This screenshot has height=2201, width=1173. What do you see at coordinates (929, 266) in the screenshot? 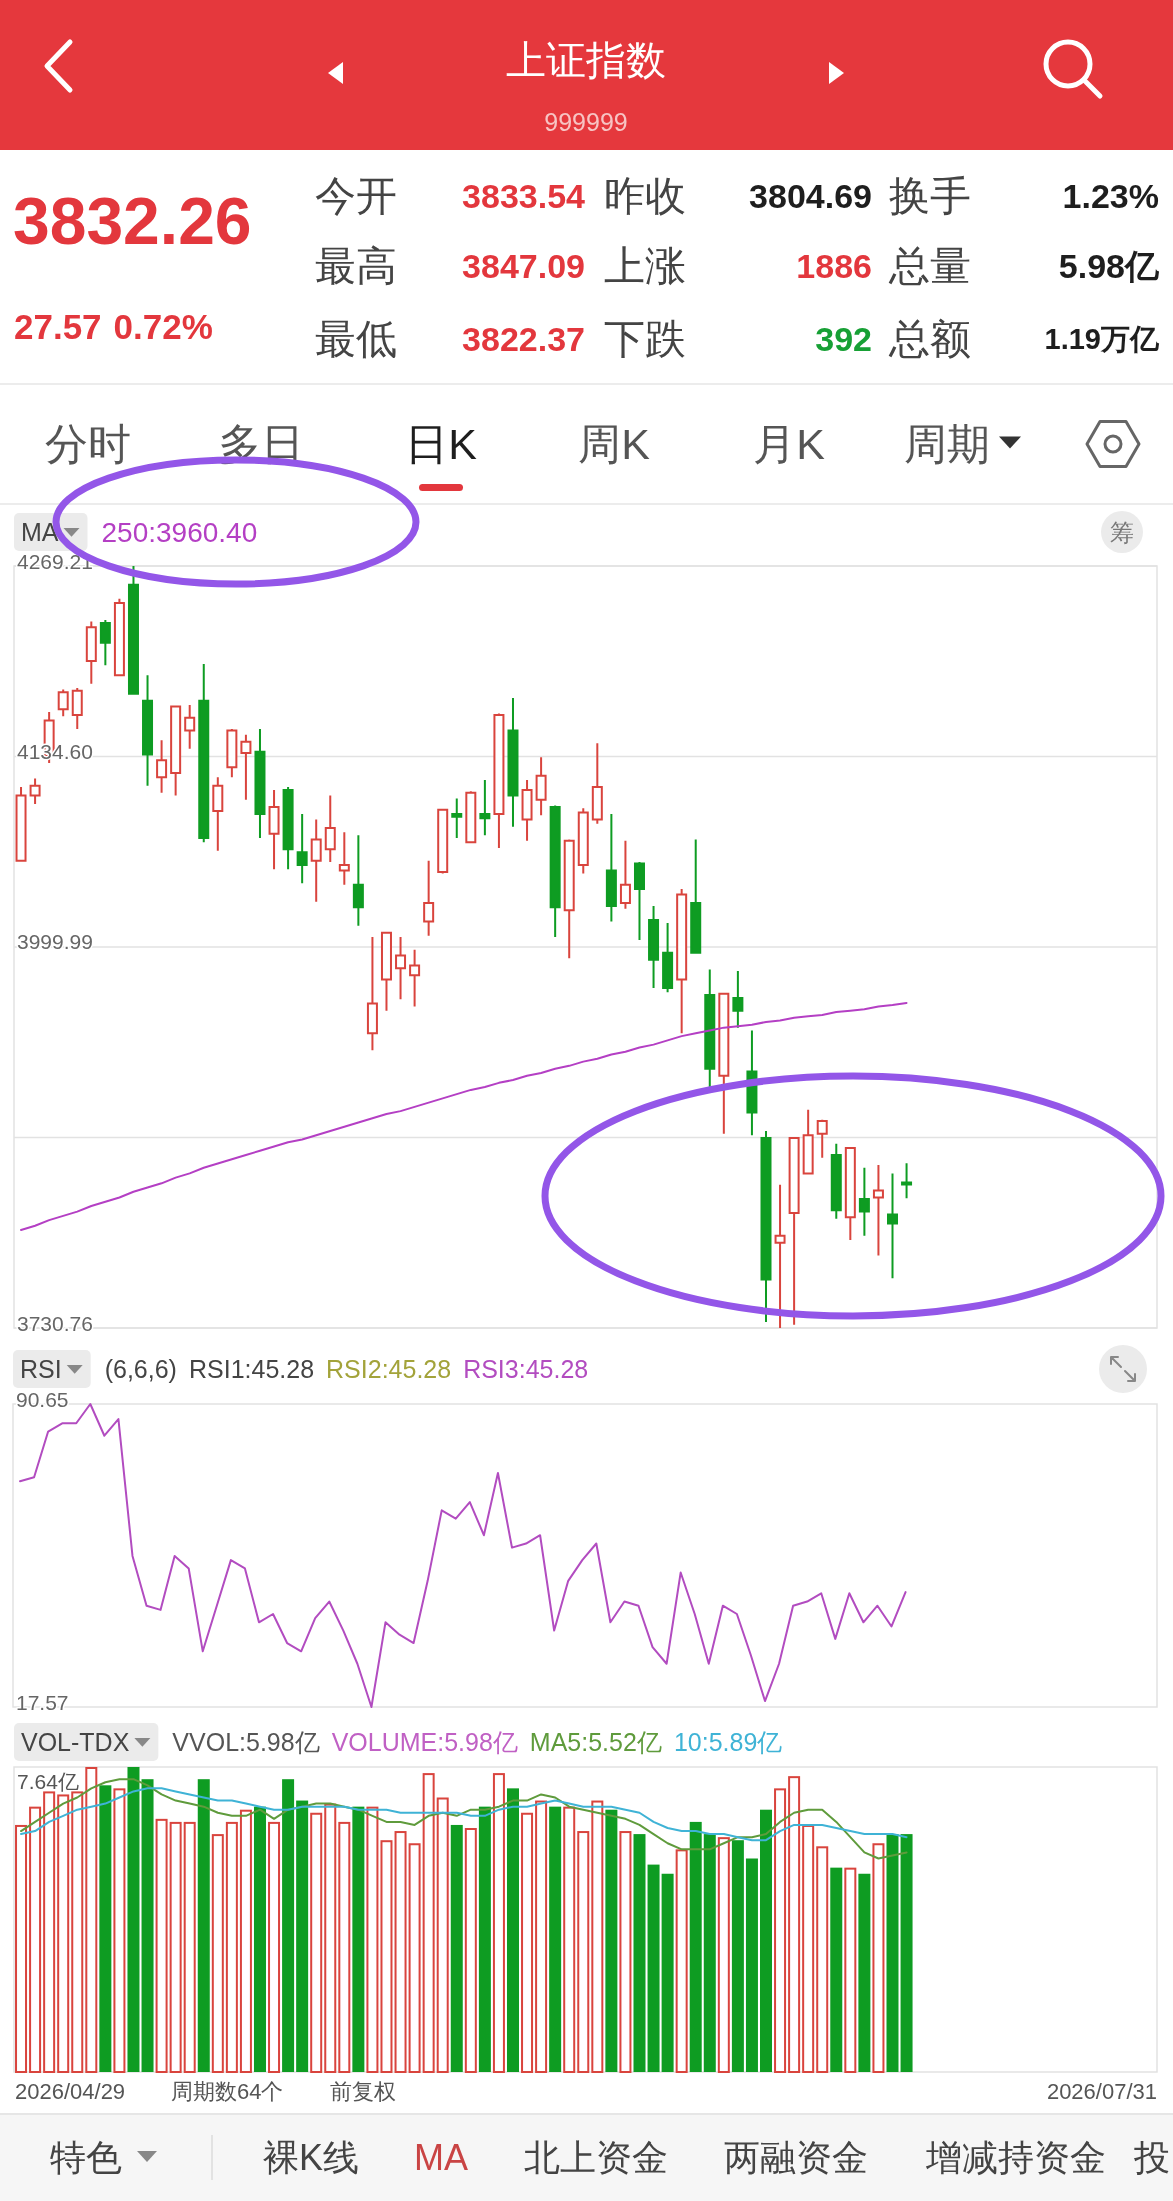
I see `text: 总量` at bounding box center [929, 266].